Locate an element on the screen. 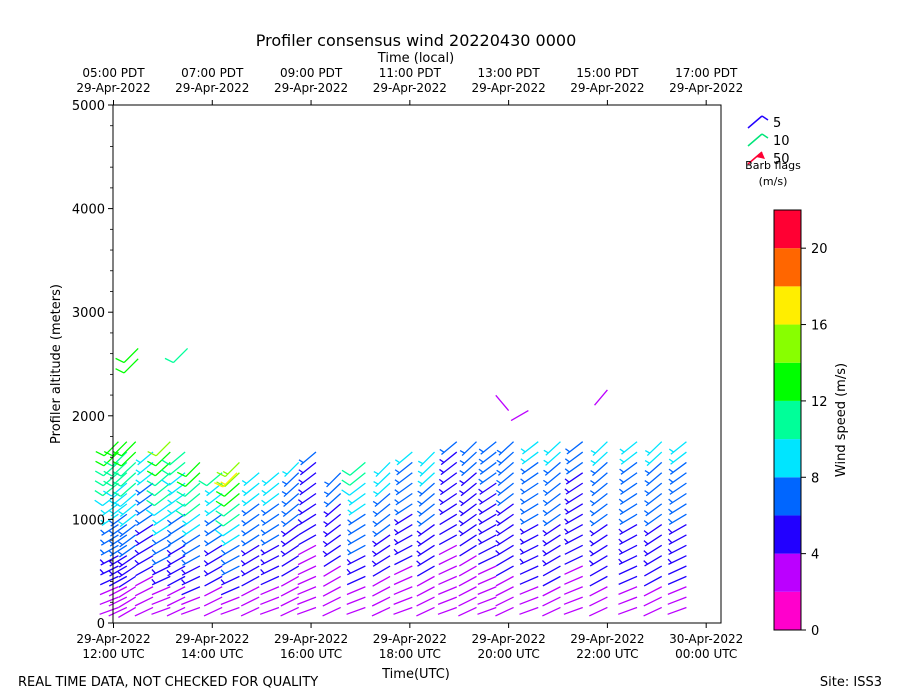  x-tick-label: 16:00 UTC is located at coordinates (311, 654).